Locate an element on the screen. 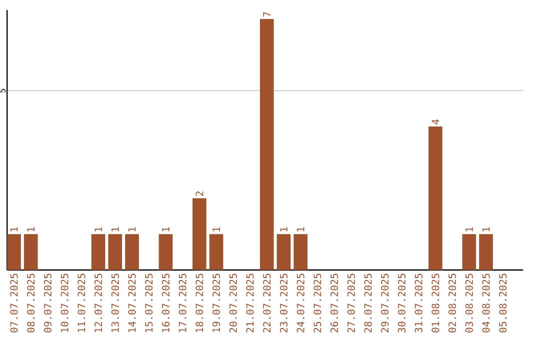 Image resolution: width=540 pixels, height=340 pixels. x-tick-label: 28.07.2025 is located at coordinates (368, 303).